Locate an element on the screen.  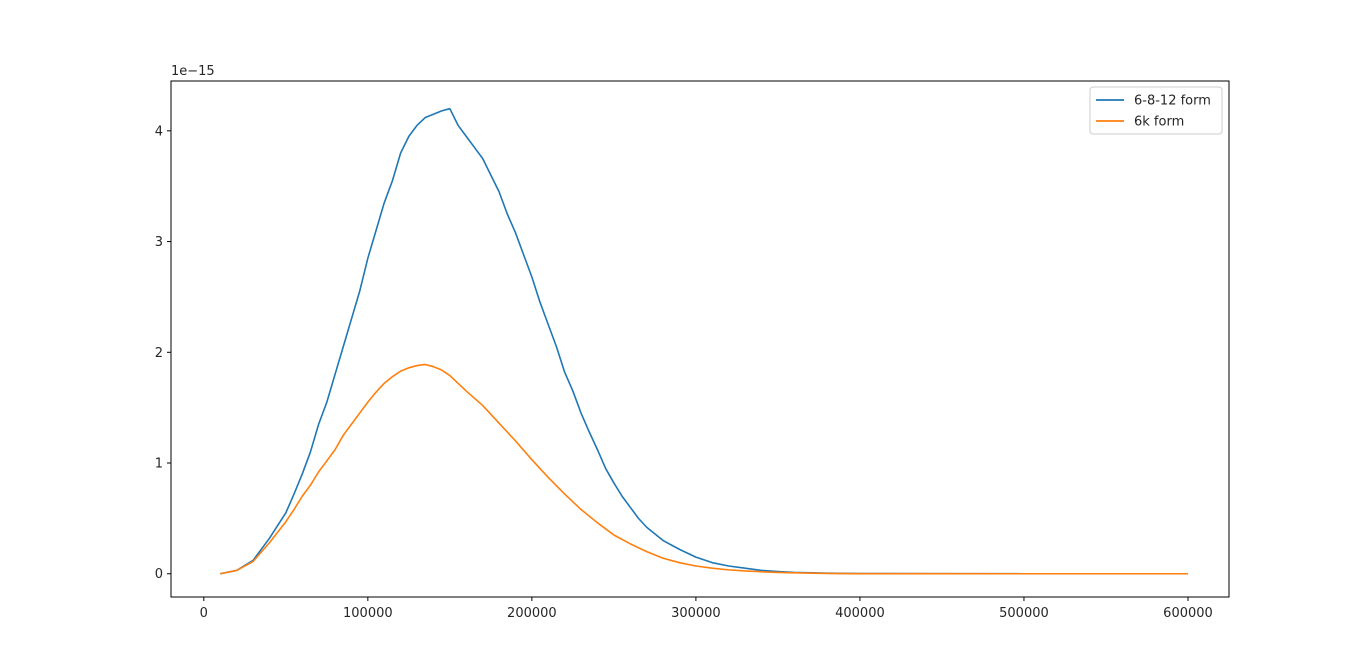
x-tick-label: 100000 is located at coordinates (368, 613).